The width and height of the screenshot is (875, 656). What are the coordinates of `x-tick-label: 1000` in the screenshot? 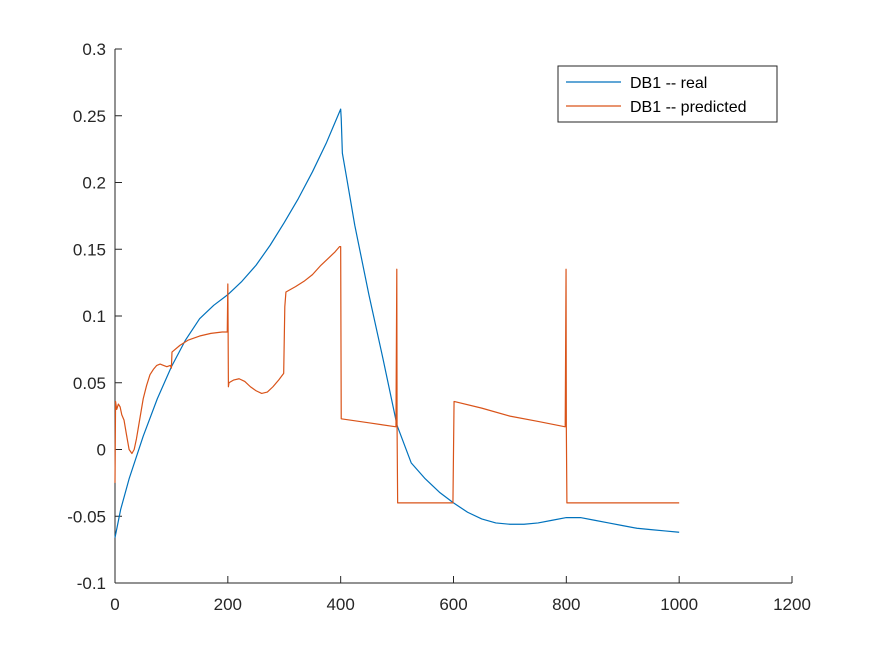 It's located at (679, 604).